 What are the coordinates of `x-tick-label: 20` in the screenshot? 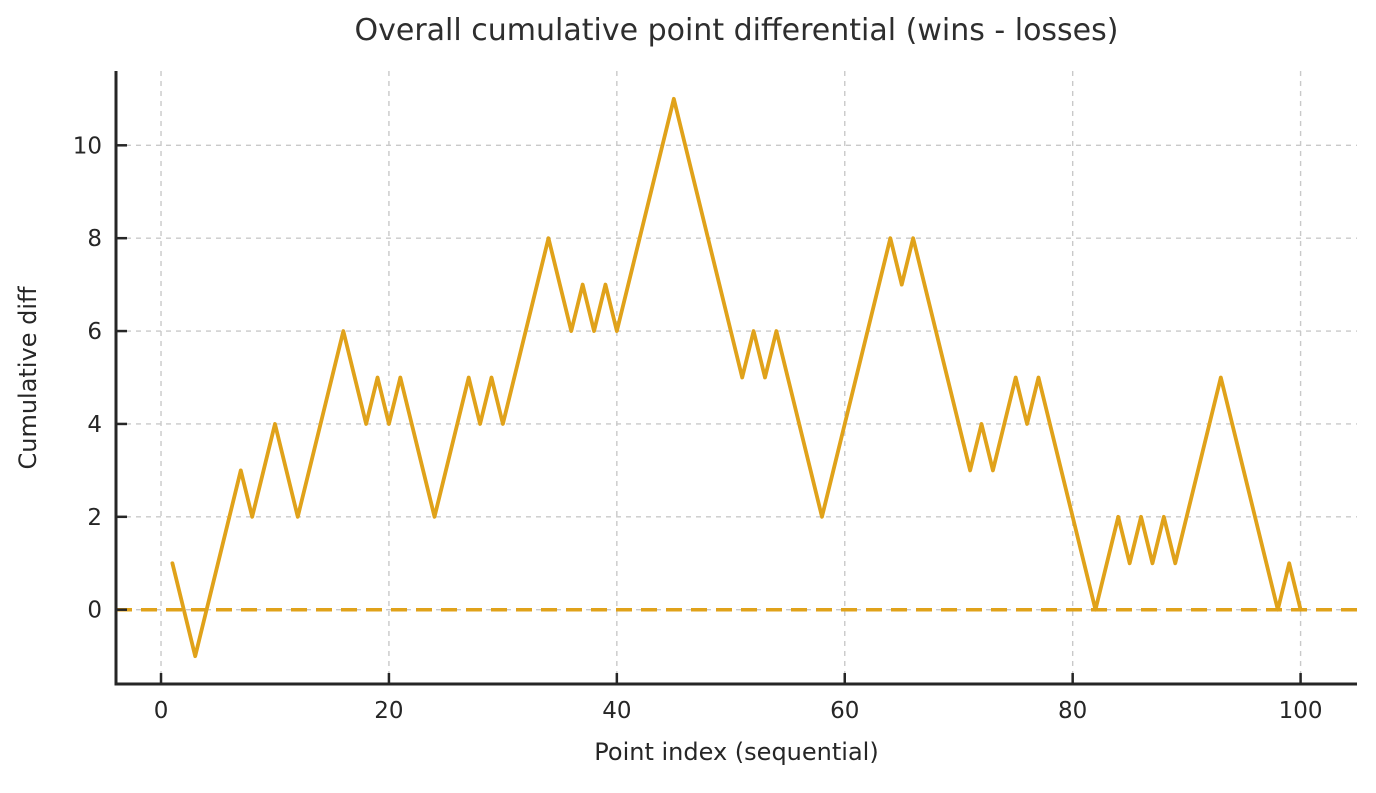 It's located at (388, 711).